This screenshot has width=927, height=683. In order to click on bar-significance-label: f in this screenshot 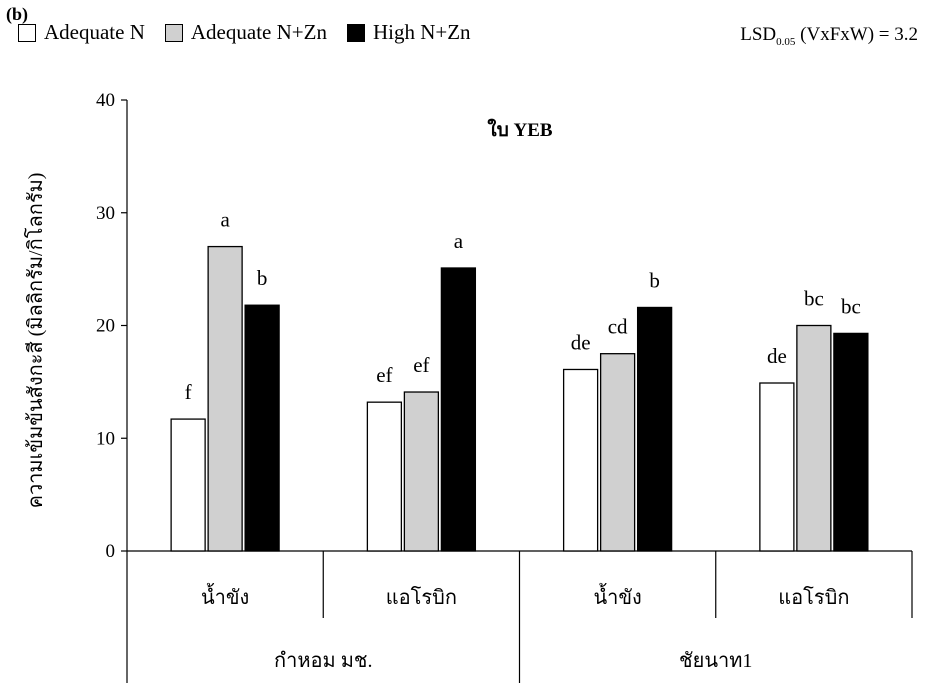, I will do `click(188, 392)`.